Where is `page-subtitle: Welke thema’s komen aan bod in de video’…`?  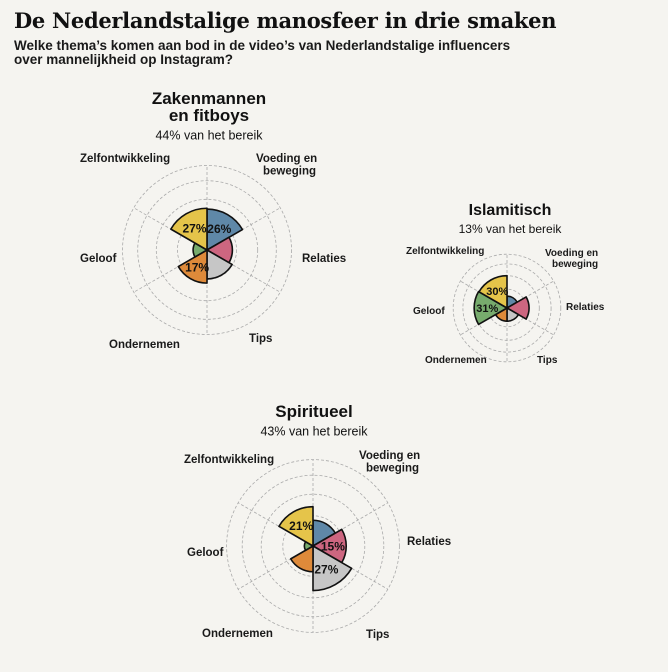
page-subtitle: Welke thema’s komen aan bod in de video’… is located at coordinates (262, 52).